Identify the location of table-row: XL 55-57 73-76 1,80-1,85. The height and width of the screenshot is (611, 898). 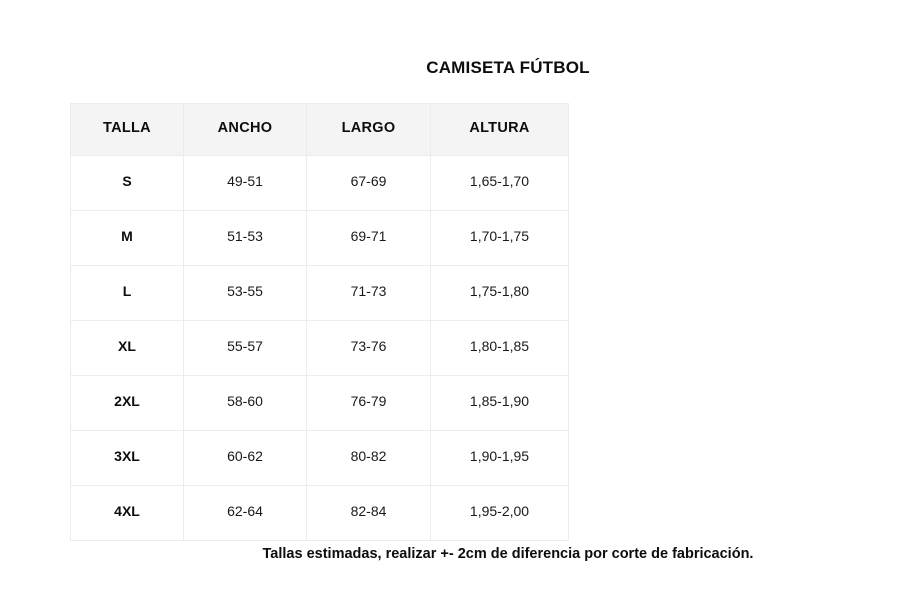
(319, 348).